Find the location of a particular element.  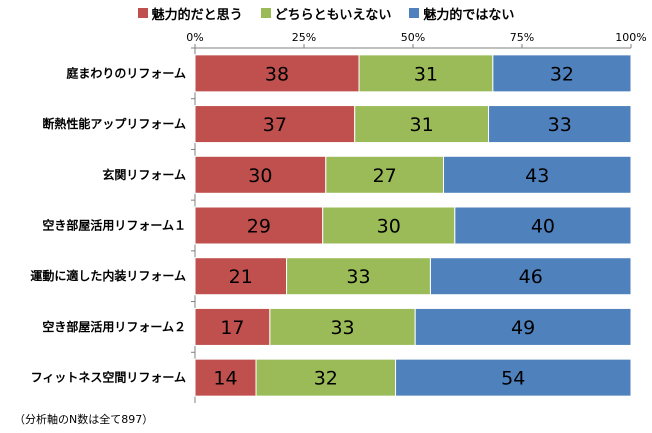

data-label: 54 is located at coordinates (513, 379).